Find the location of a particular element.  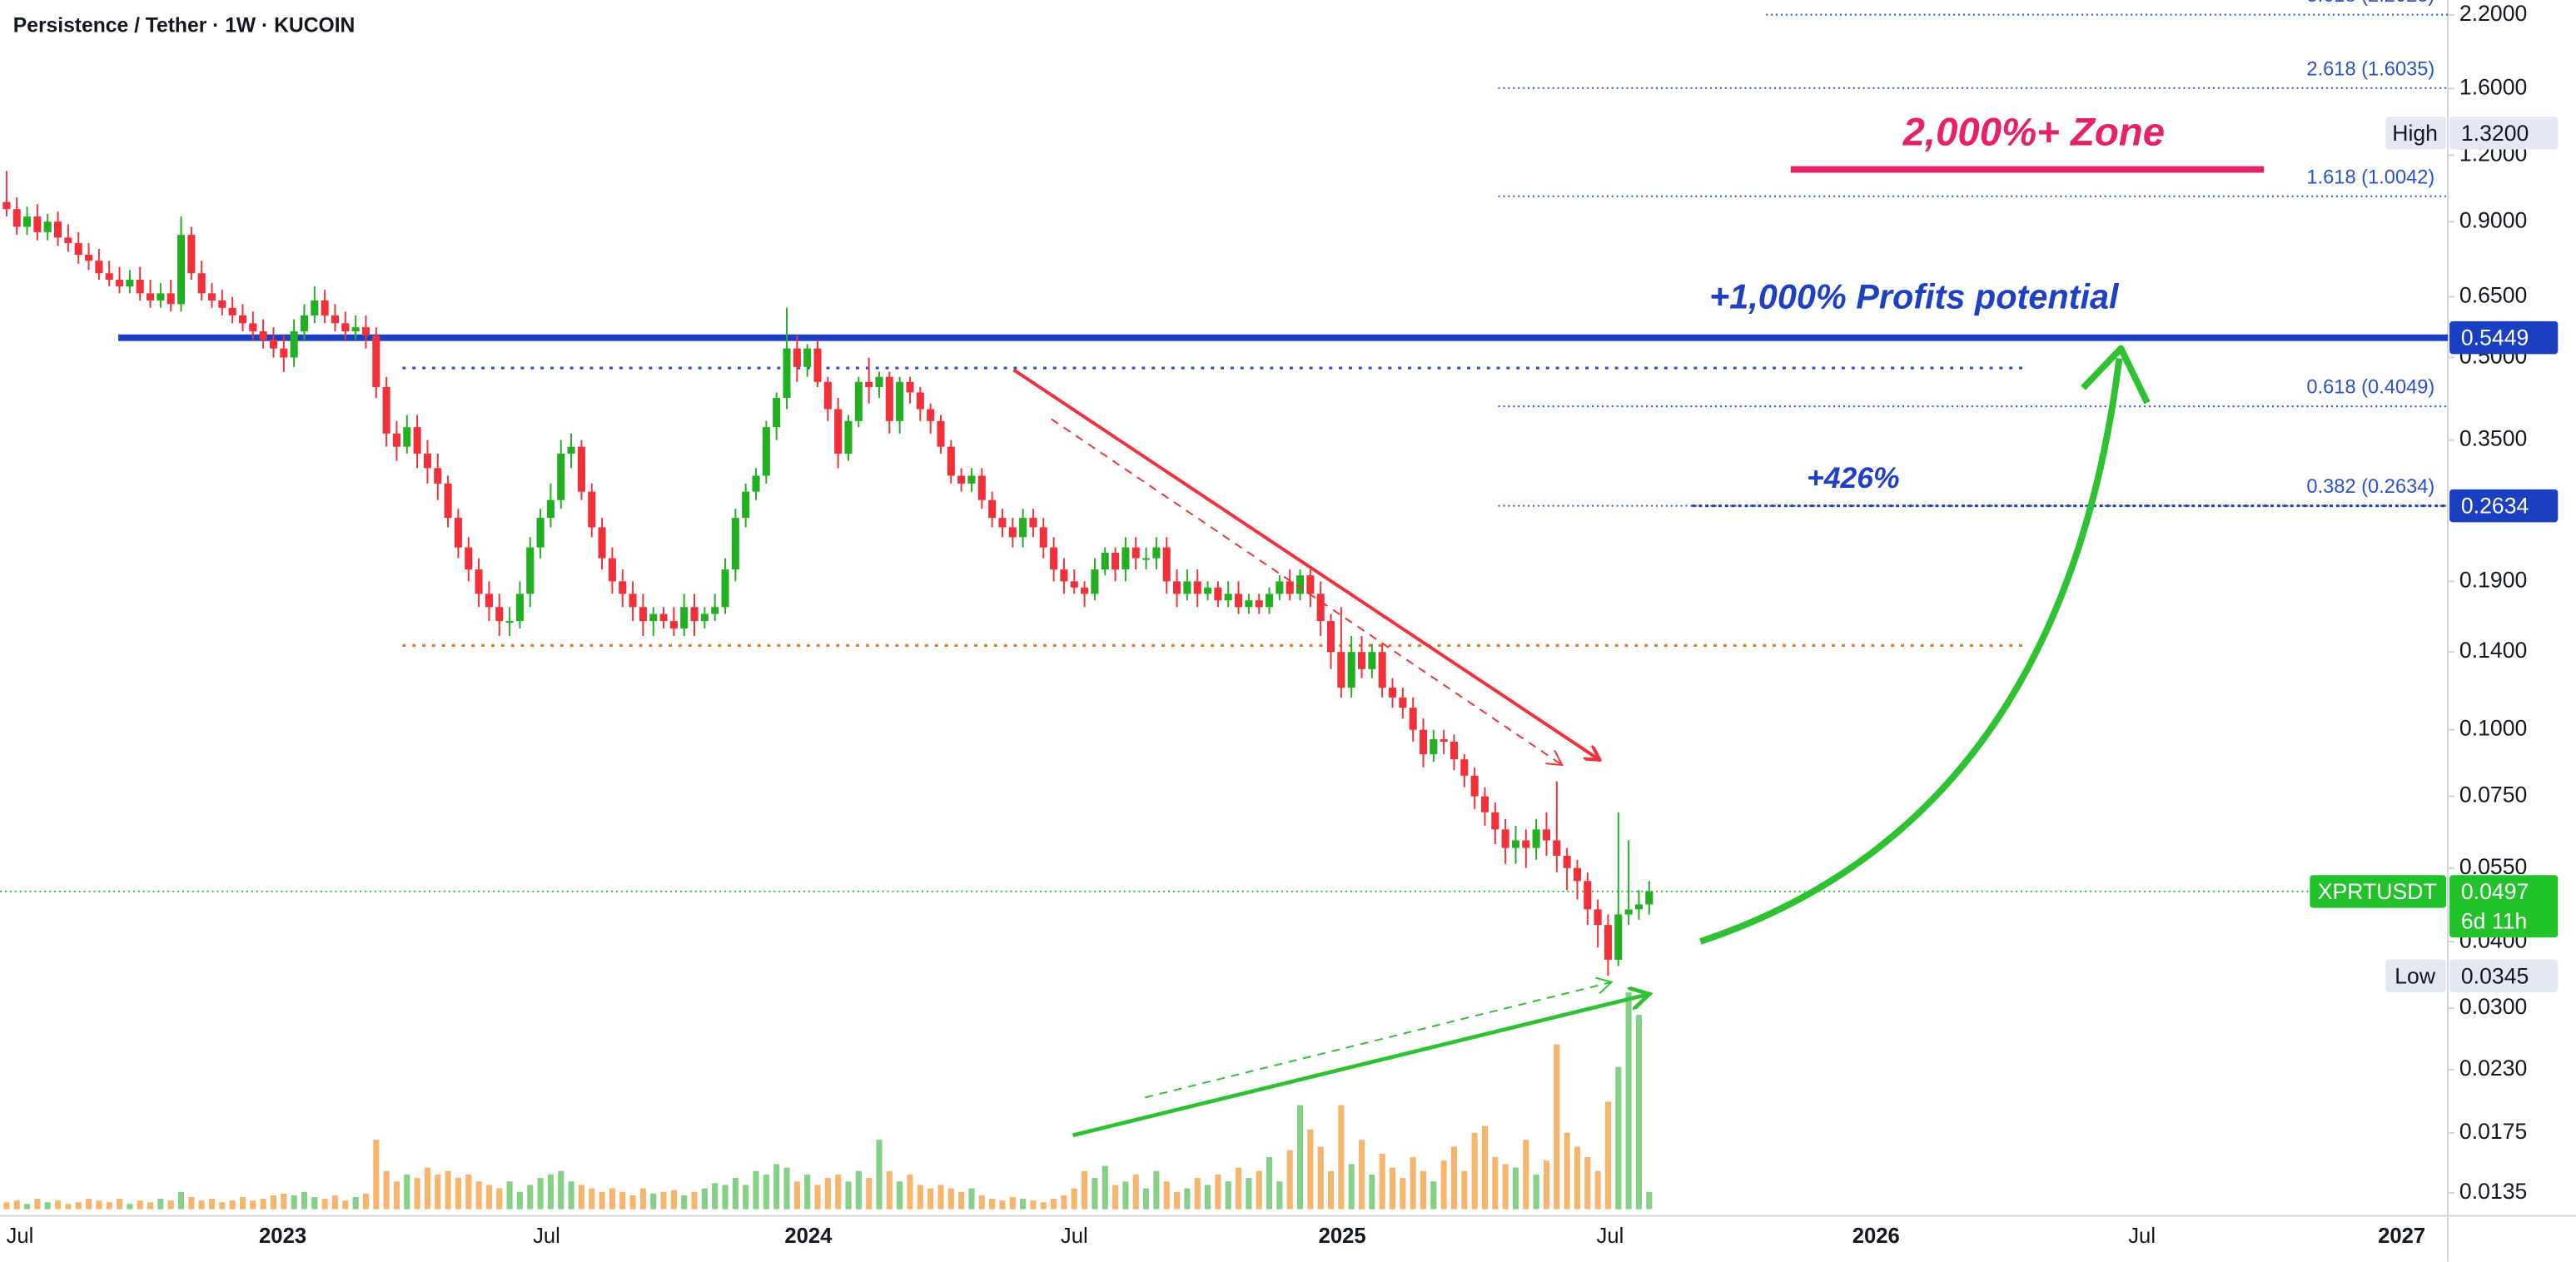

low-tag is located at coordinates (2416, 976).